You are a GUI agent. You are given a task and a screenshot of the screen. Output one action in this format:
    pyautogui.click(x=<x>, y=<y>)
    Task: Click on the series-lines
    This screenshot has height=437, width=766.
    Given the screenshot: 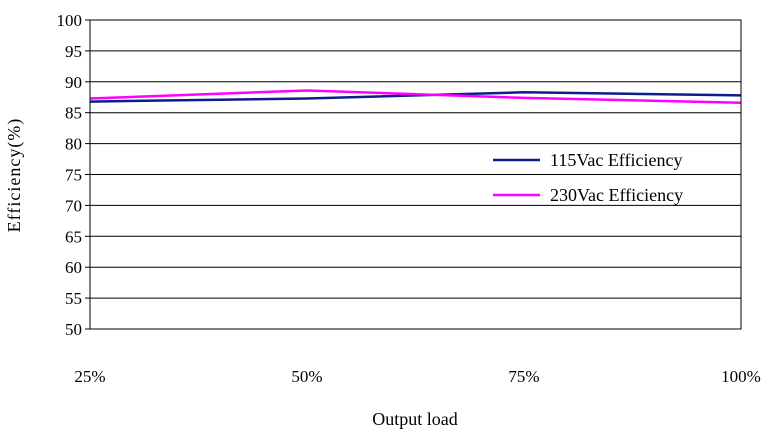 What is the action you would take?
    pyautogui.click(x=415, y=97)
    